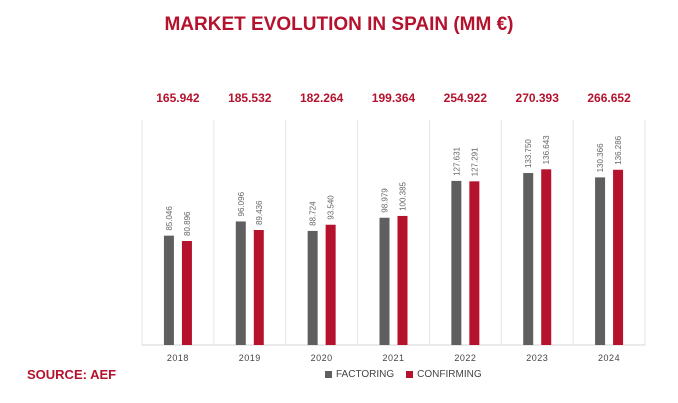 The image size is (678, 403). Describe the element at coordinates (410, 374) in the screenshot. I see `legend-swatch-confirming` at that location.